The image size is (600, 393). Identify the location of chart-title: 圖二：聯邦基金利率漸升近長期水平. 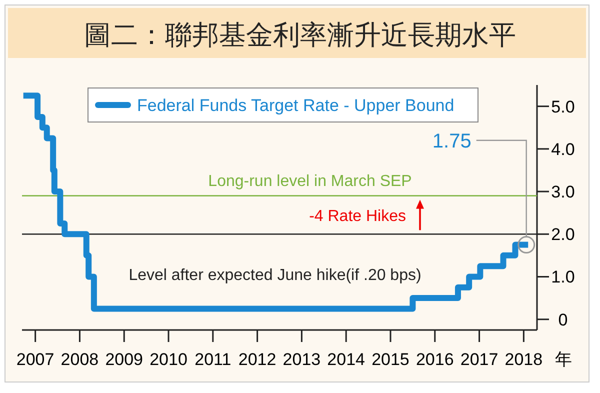
(300, 35).